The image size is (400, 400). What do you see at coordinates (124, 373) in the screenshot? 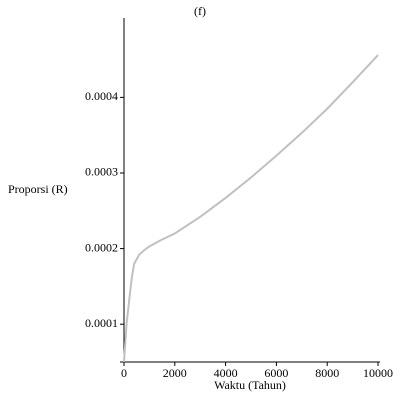
I see `x-tick-label: 0` at bounding box center [124, 373].